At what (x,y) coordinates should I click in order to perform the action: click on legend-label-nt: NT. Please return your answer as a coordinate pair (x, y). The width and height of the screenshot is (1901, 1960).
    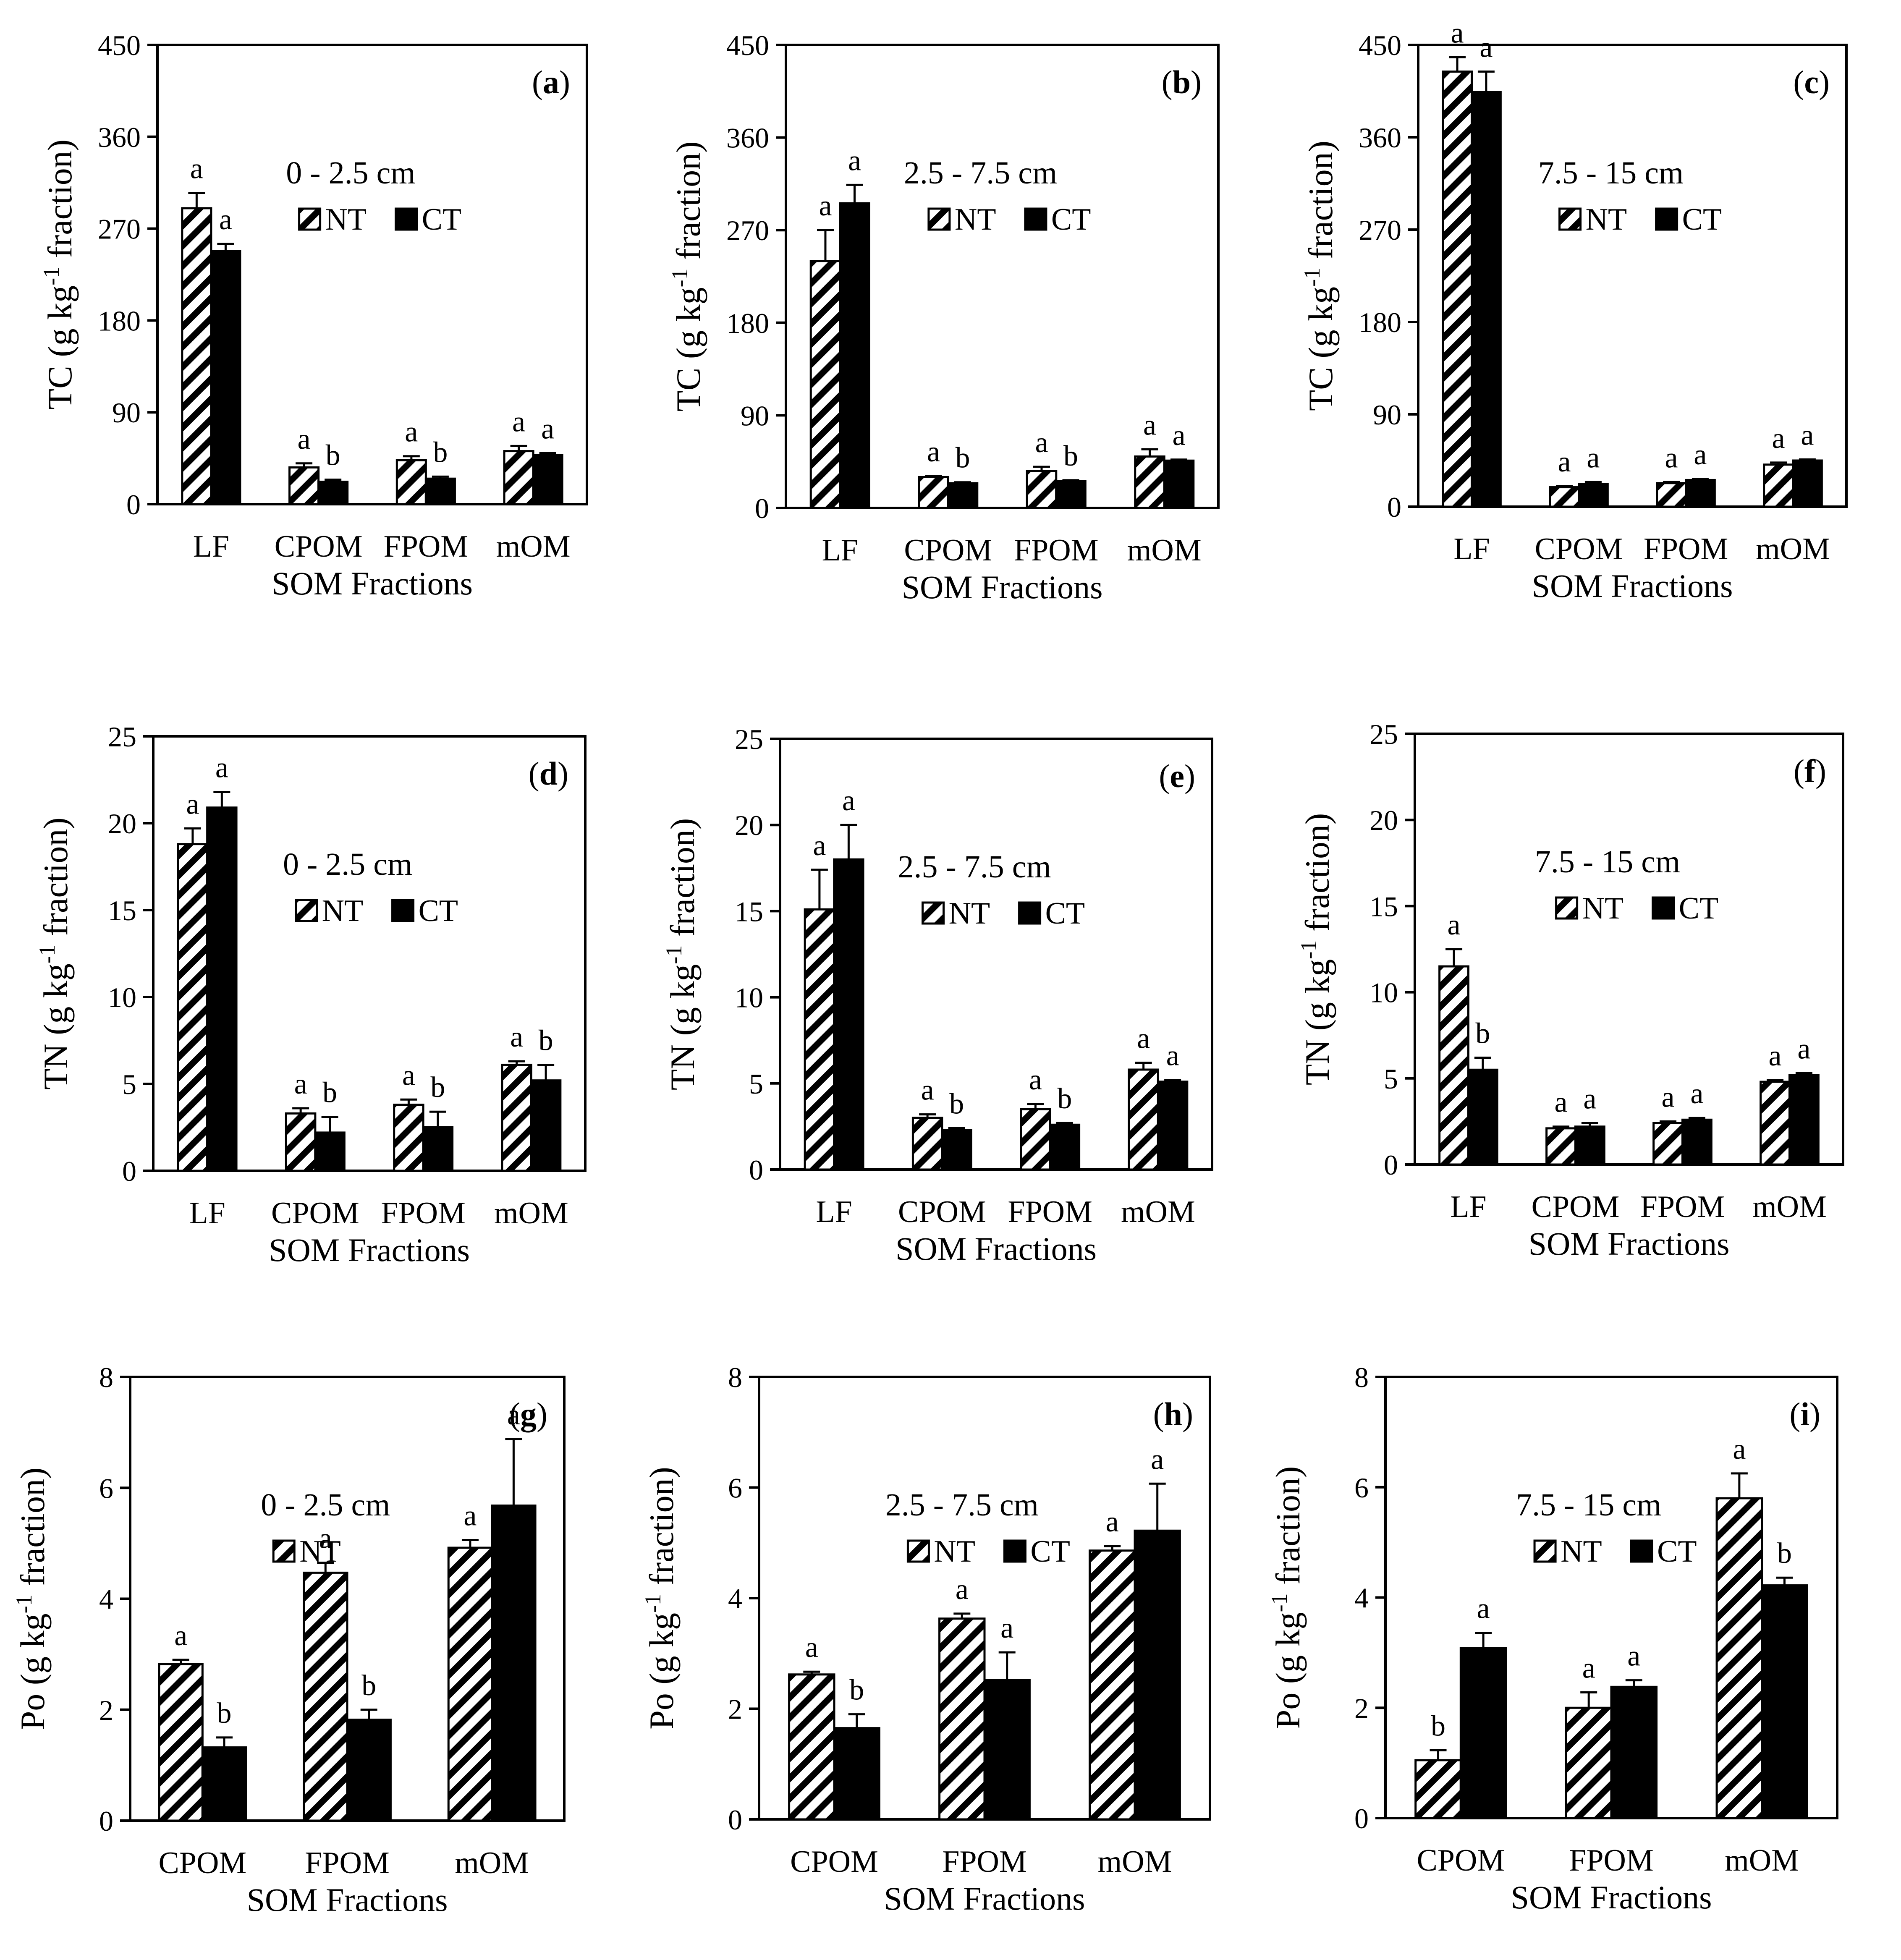
    Looking at the image, I should click on (1606, 219).